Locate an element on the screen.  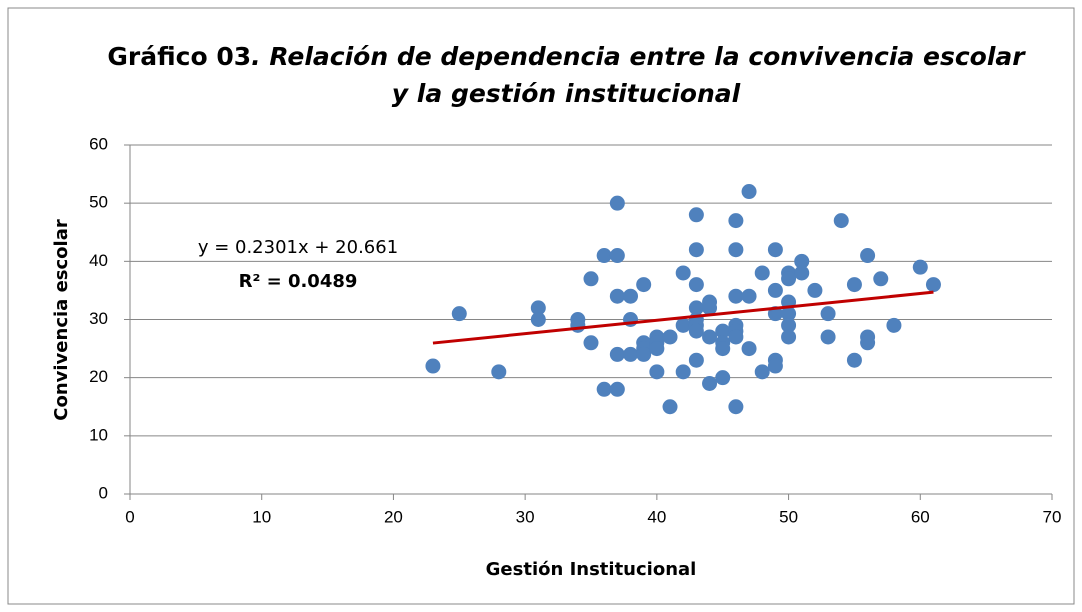
trendline is located at coordinates (683, 317).